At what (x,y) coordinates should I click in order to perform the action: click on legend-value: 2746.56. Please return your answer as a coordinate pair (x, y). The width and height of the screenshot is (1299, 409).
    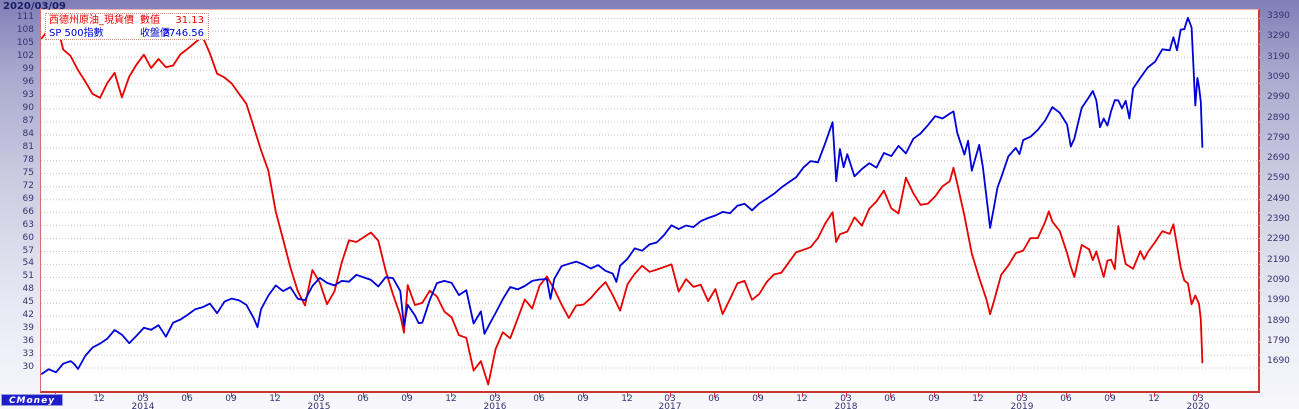
    Looking at the image, I should click on (183, 33).